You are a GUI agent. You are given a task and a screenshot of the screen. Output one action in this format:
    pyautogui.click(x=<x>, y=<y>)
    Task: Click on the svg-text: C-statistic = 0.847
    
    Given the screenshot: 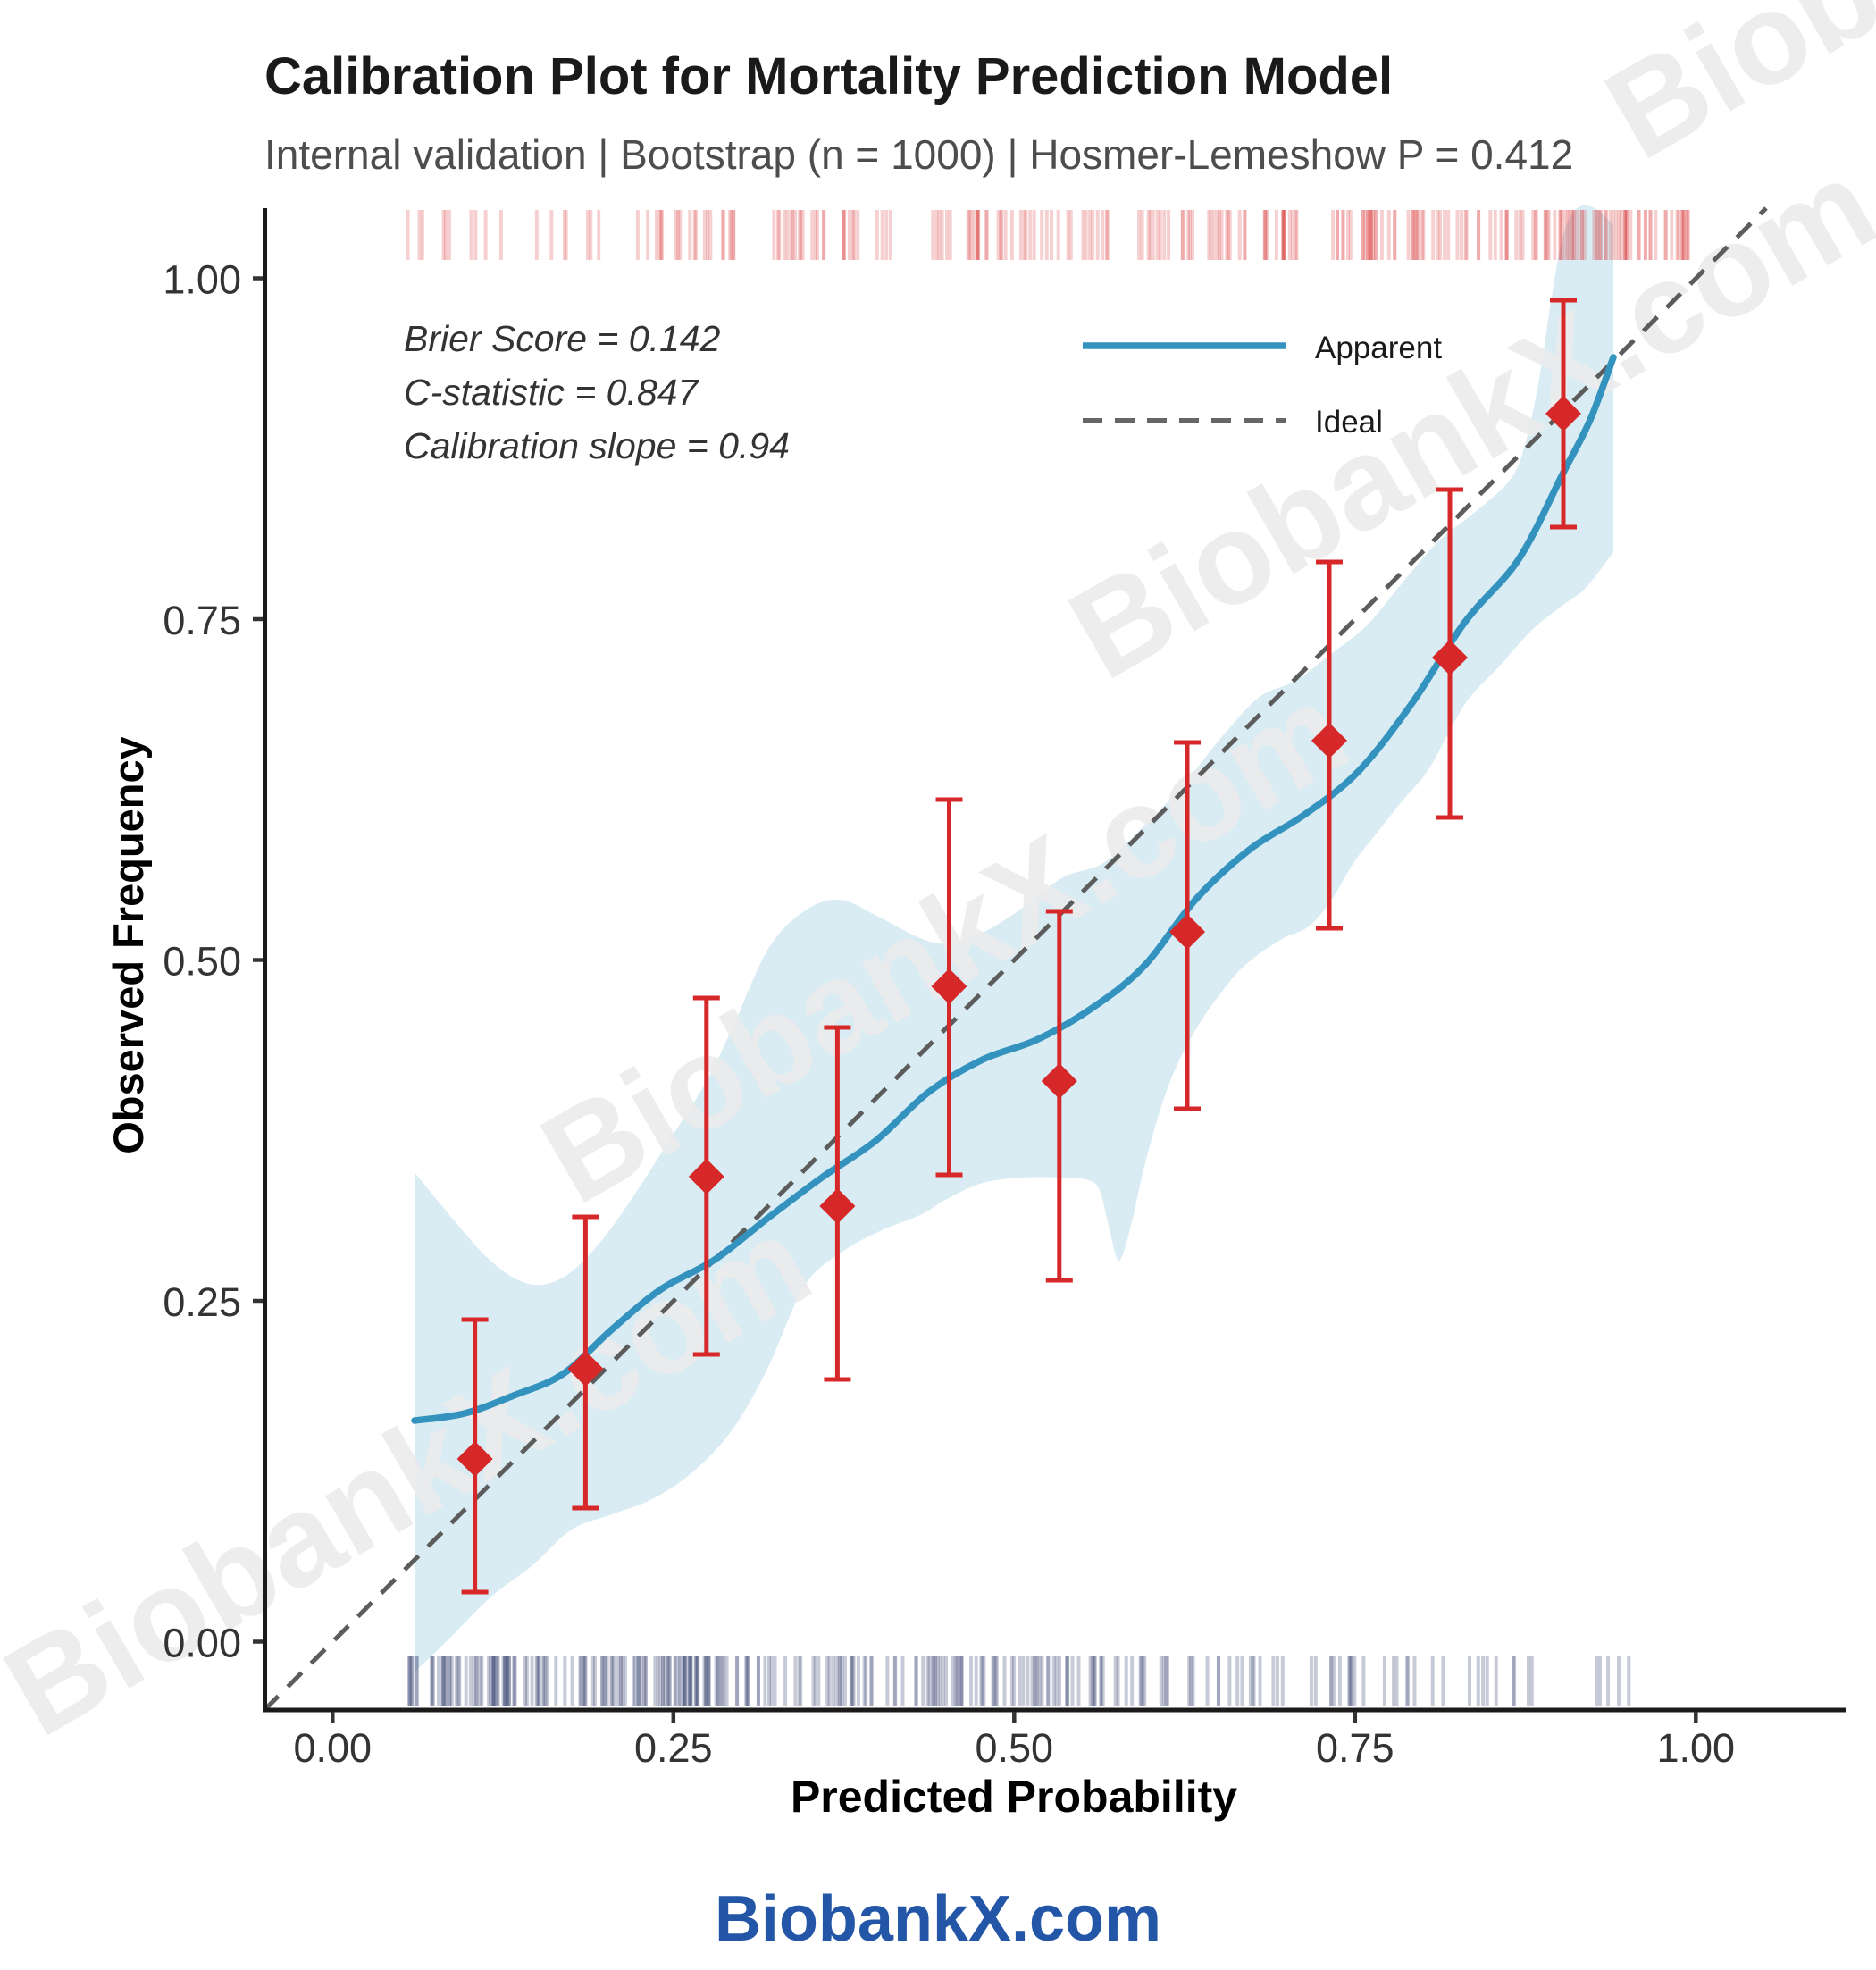 What is the action you would take?
    pyautogui.click(x=551, y=393)
    